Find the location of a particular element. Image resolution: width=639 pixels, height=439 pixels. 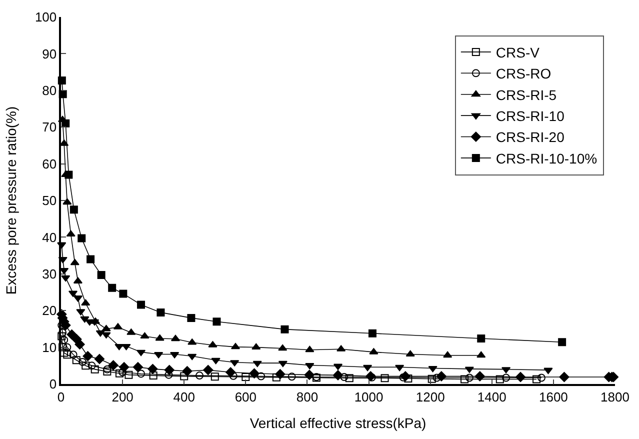

legend-label: CRS-RI-5 is located at coordinates (526, 94).